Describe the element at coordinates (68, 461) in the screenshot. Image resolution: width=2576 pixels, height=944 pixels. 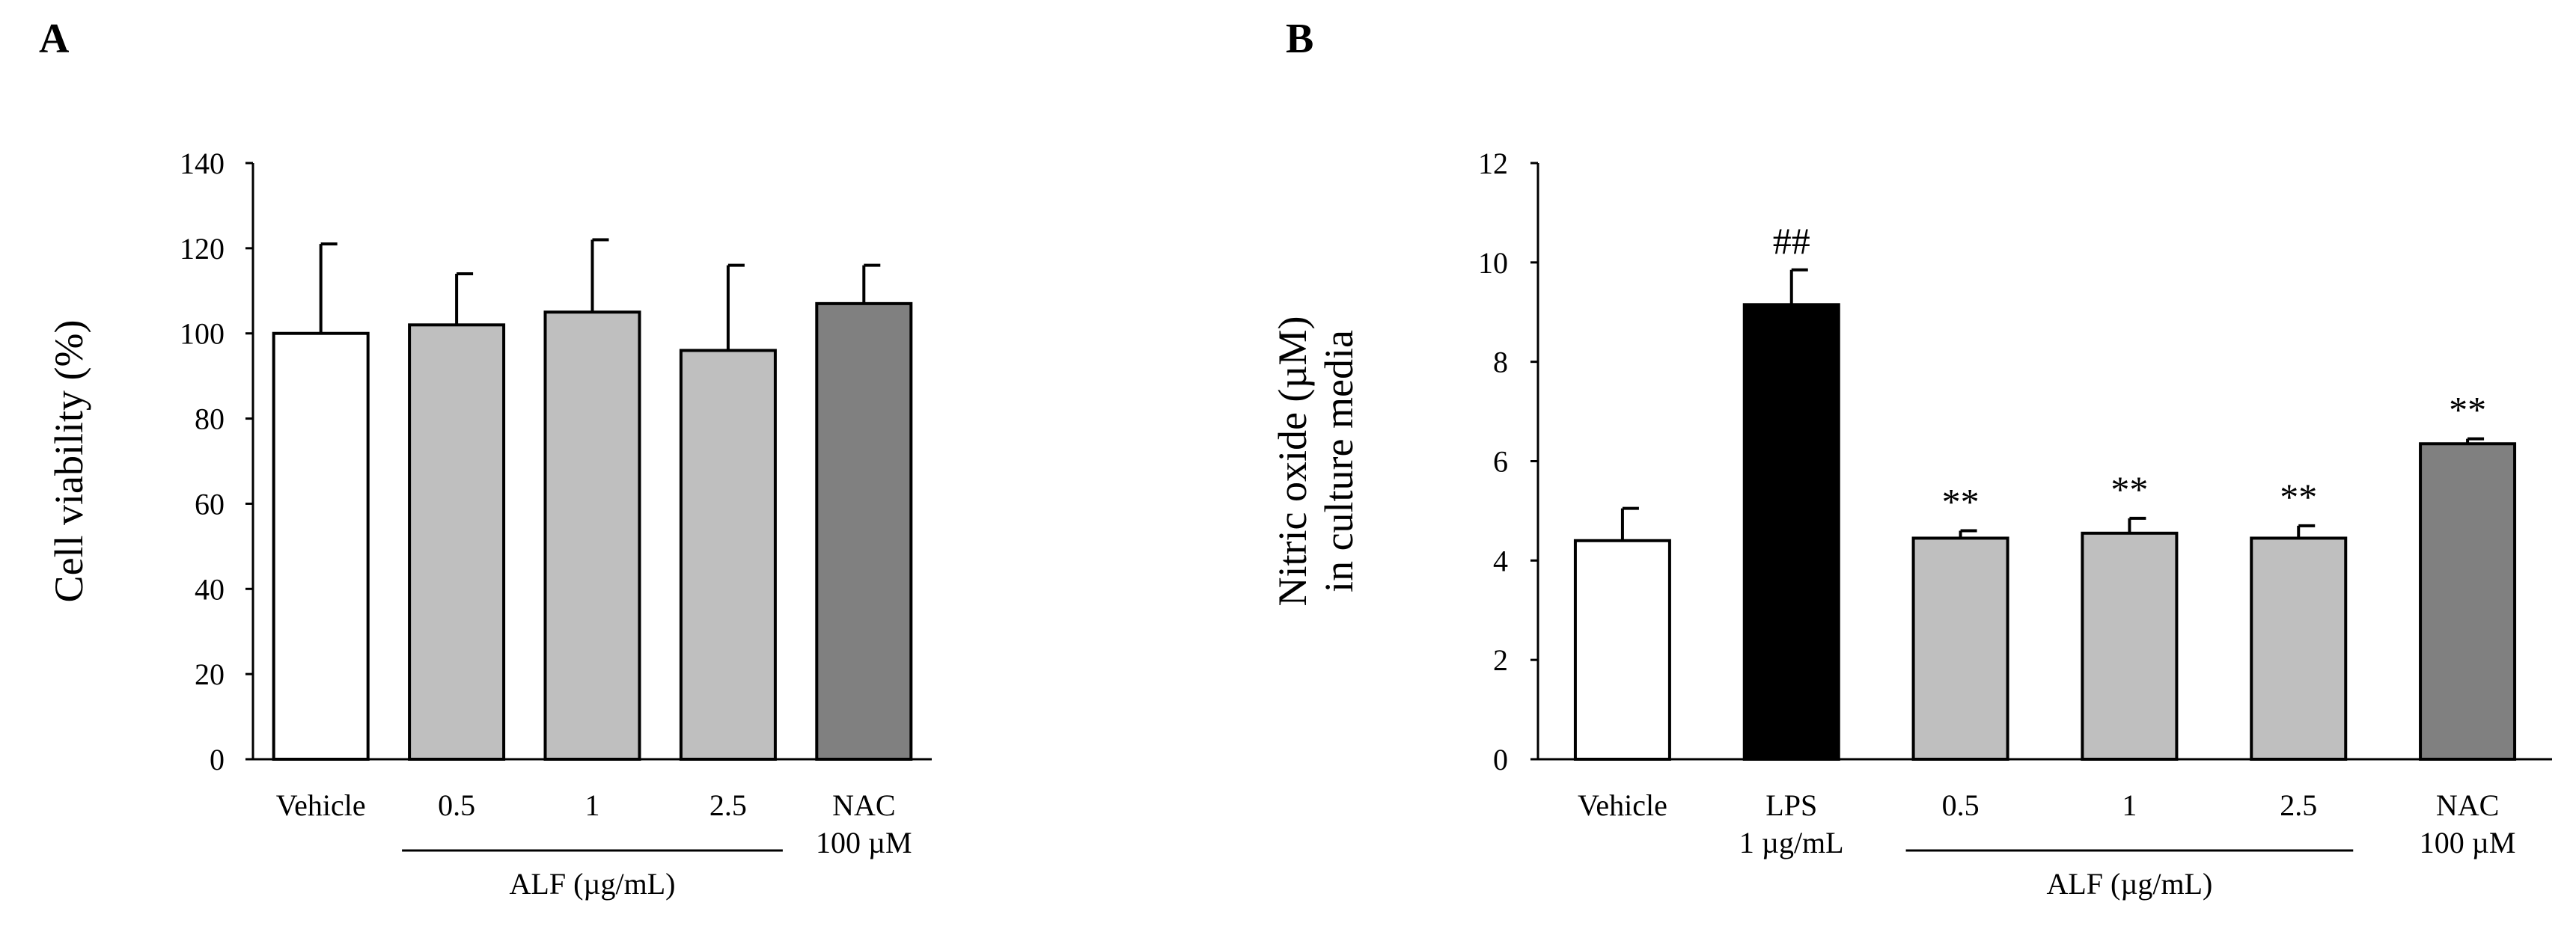
I see `y-axis-label: Cell viability (%)` at that location.